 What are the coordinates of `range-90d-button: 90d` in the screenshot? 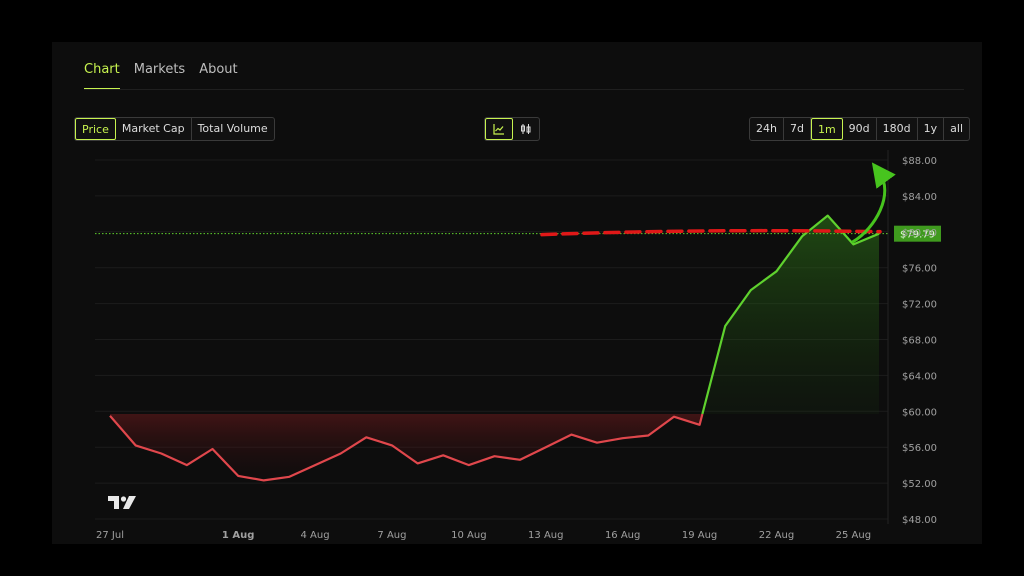 It's located at (860, 129).